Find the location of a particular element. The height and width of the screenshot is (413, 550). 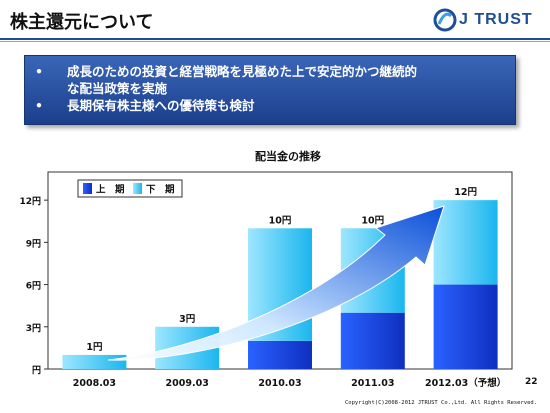

x-tick-label: 2009.03 is located at coordinates (187, 383).